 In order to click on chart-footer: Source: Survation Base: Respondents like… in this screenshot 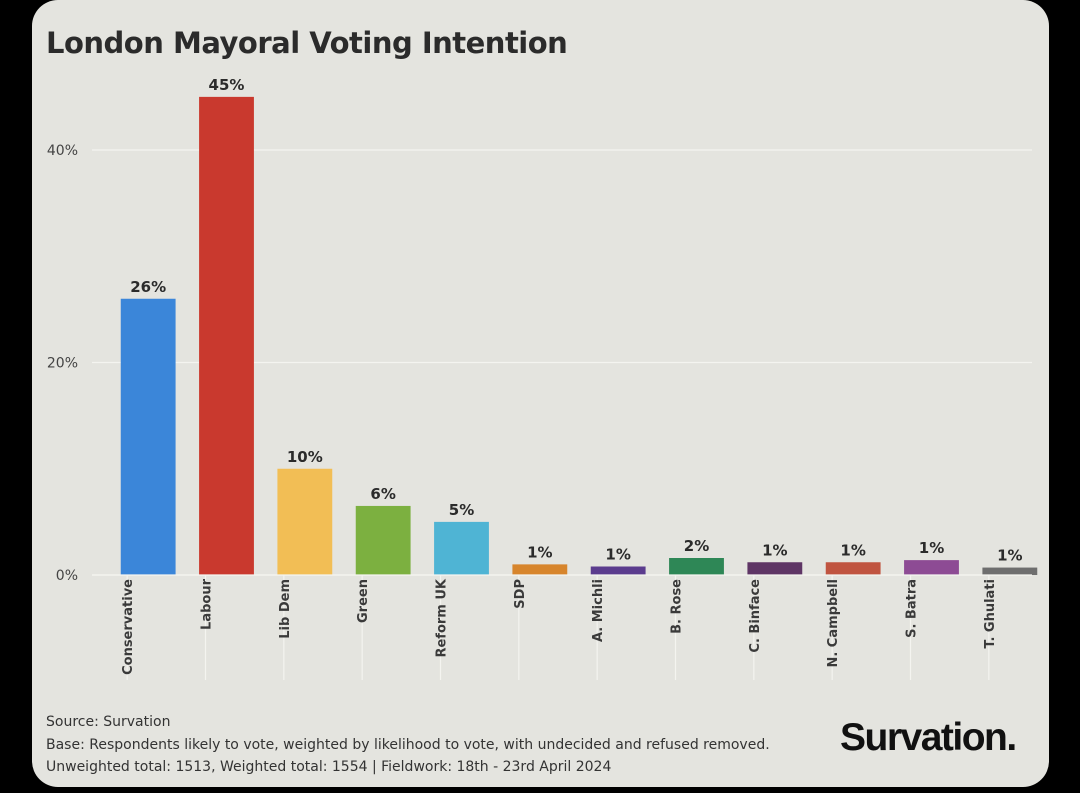, I will do `click(408, 745)`.